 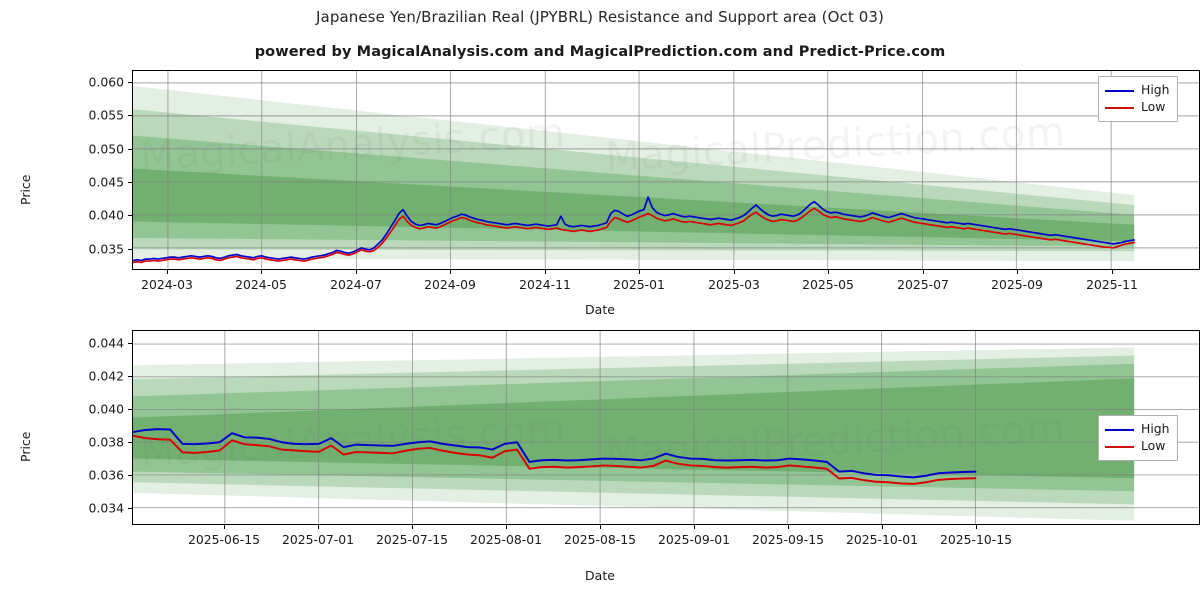 What do you see at coordinates (261, 284) in the screenshot?
I see `x-tick-label: 2024-05` at bounding box center [261, 284].